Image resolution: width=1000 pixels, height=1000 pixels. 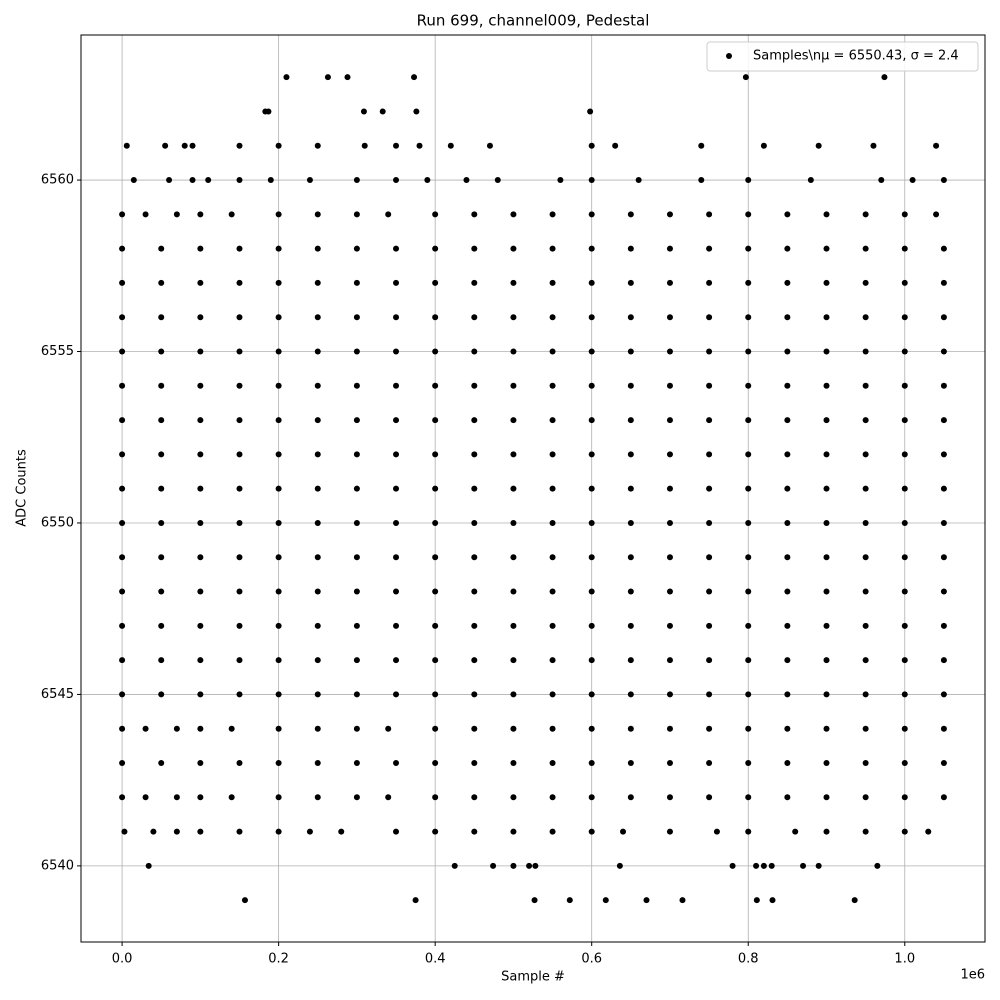 What do you see at coordinates (856, 56) in the screenshot?
I see `legend-label: Samples\nμ = 6550.43, σ = 2.4` at bounding box center [856, 56].